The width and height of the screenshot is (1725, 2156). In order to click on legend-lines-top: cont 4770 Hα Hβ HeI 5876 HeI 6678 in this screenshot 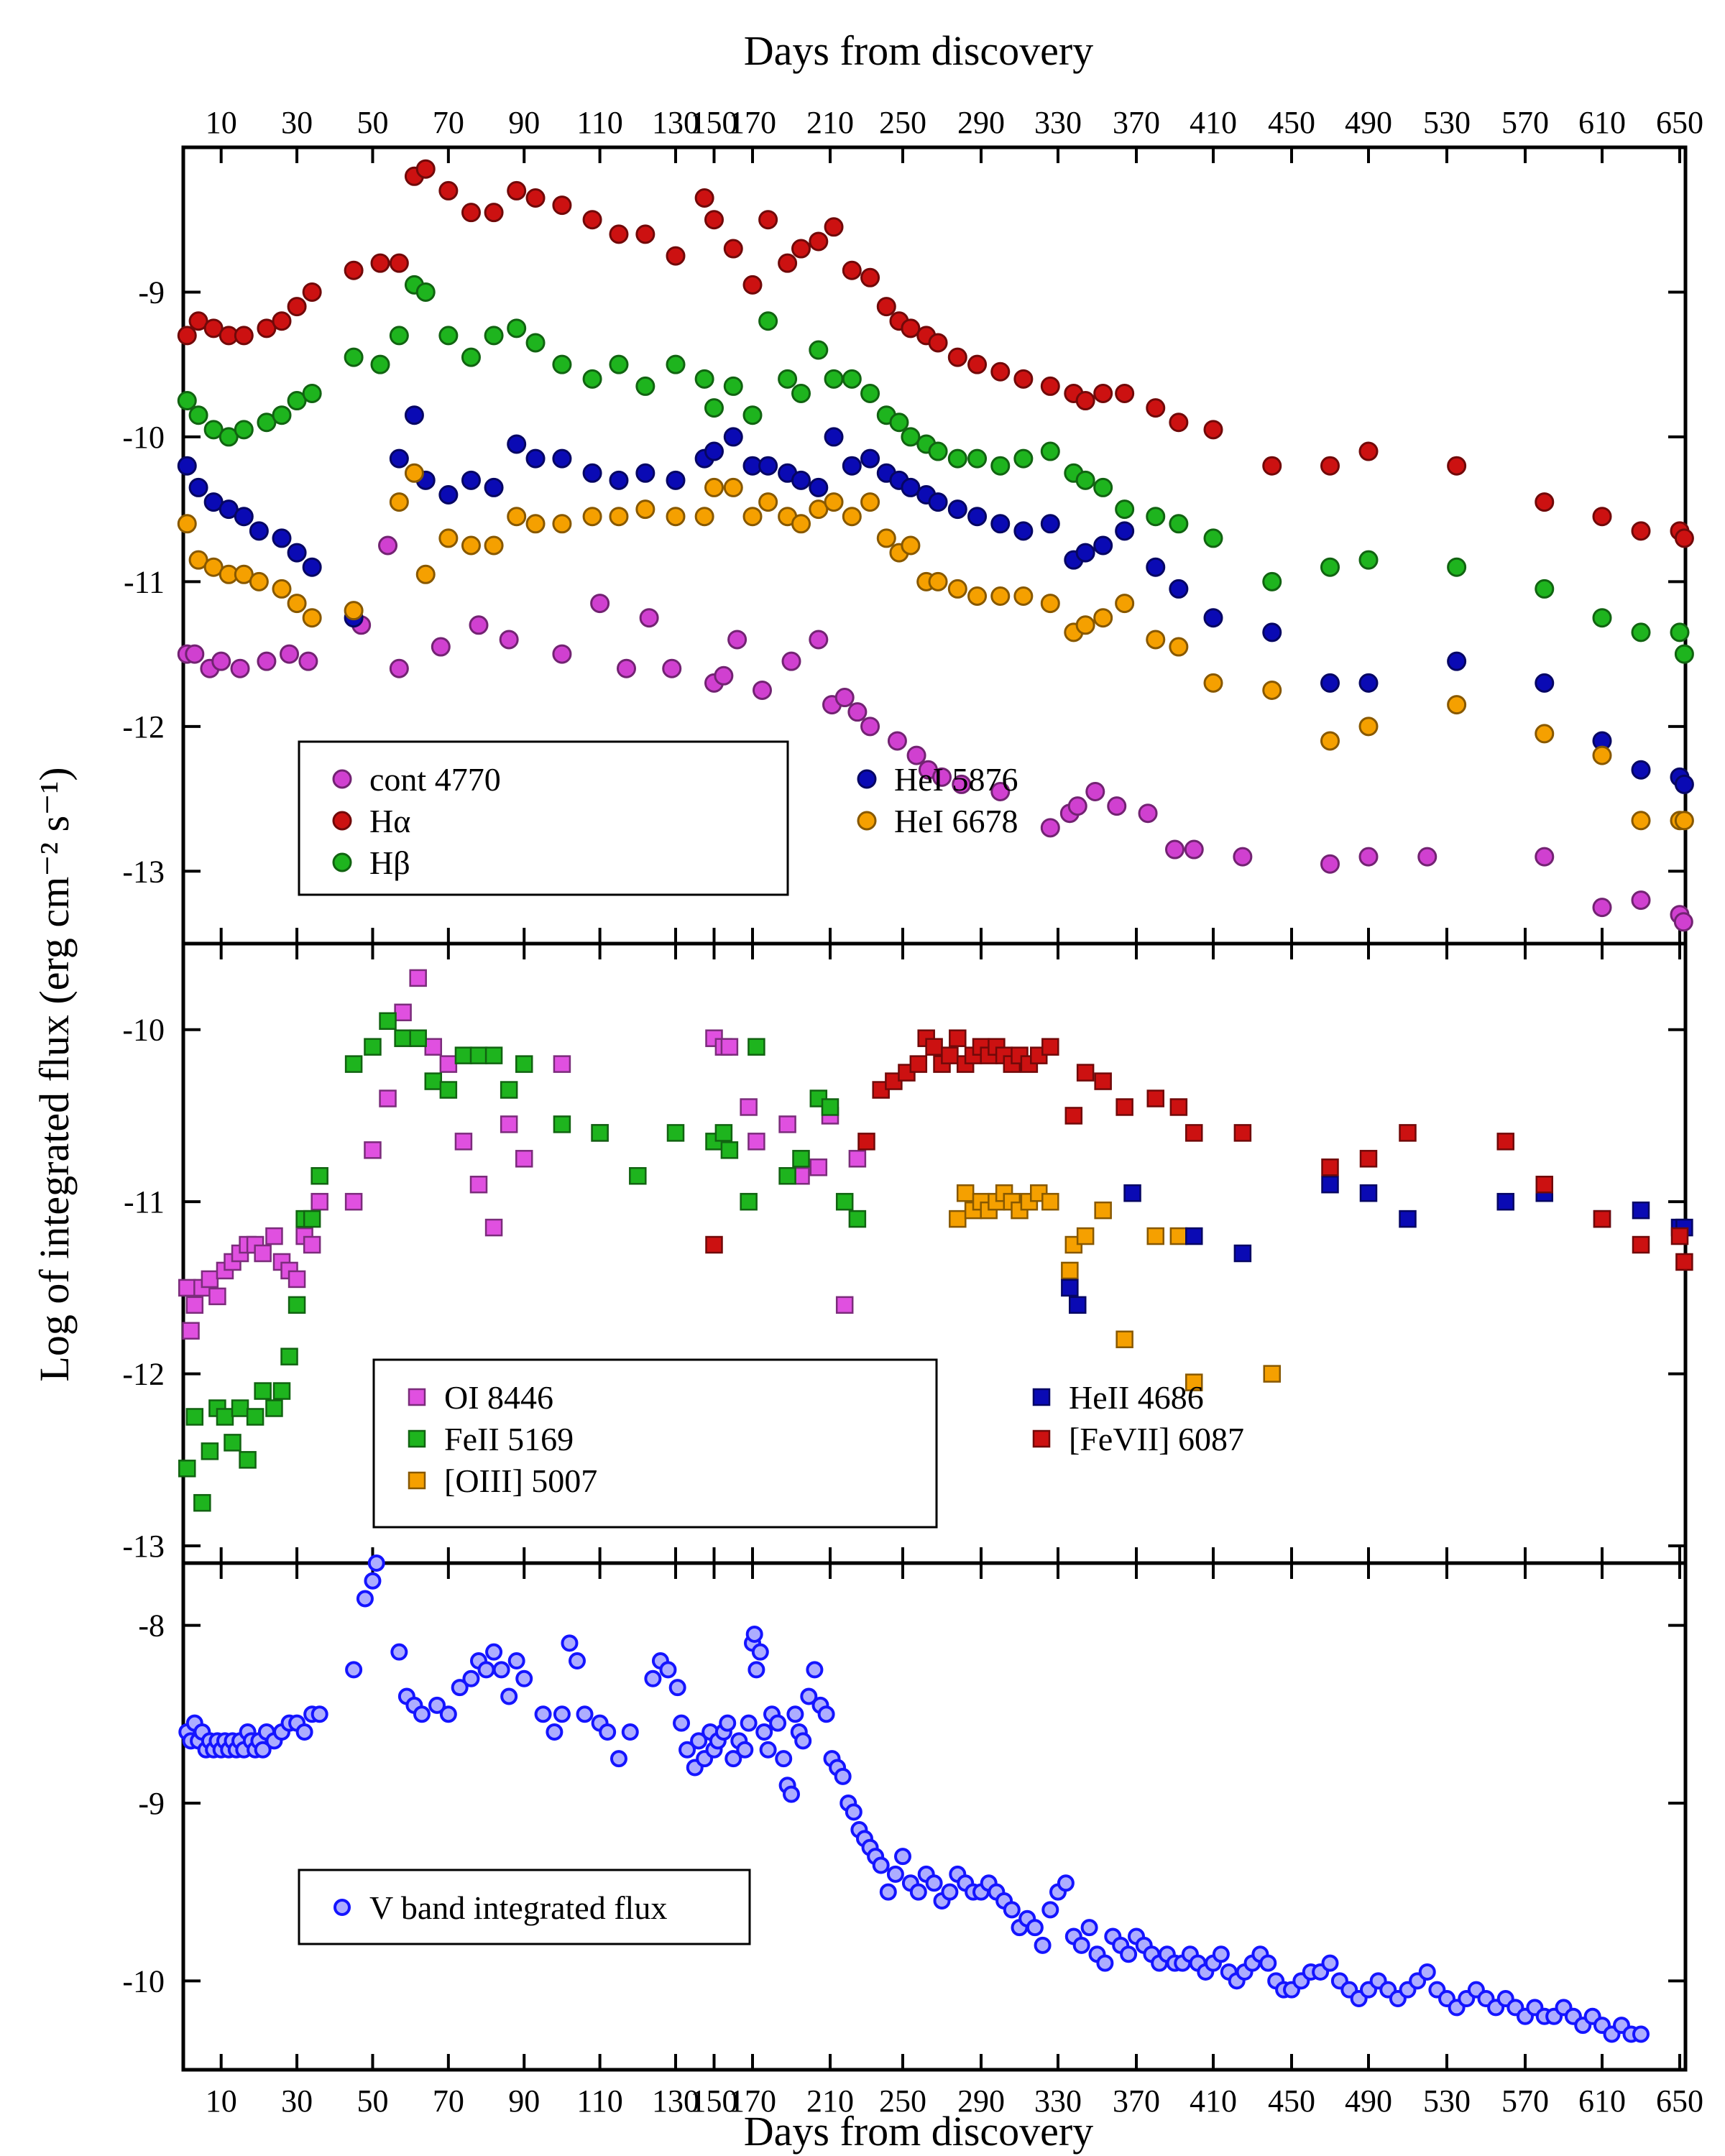, I will do `click(658, 818)`.